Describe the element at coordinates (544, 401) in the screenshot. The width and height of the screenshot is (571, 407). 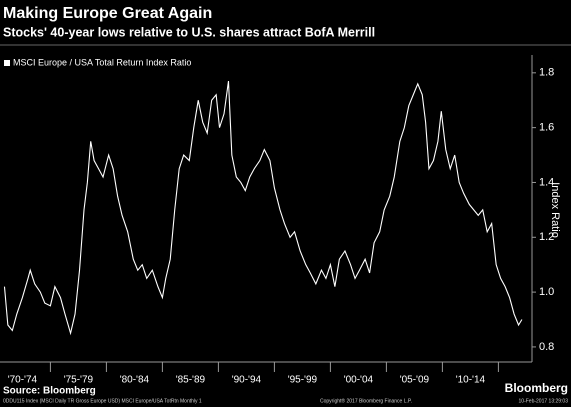
I see `timestamp: 10-Feb-2017 13:29:03` at that location.